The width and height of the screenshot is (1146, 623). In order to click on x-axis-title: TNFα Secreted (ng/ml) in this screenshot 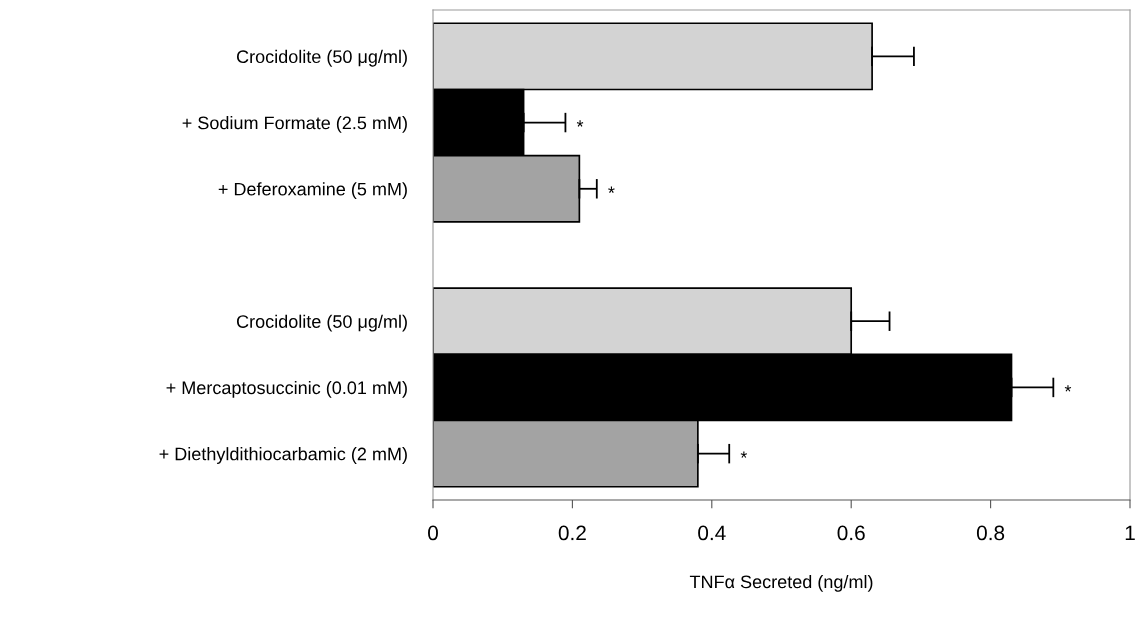, I will do `click(781, 583)`.